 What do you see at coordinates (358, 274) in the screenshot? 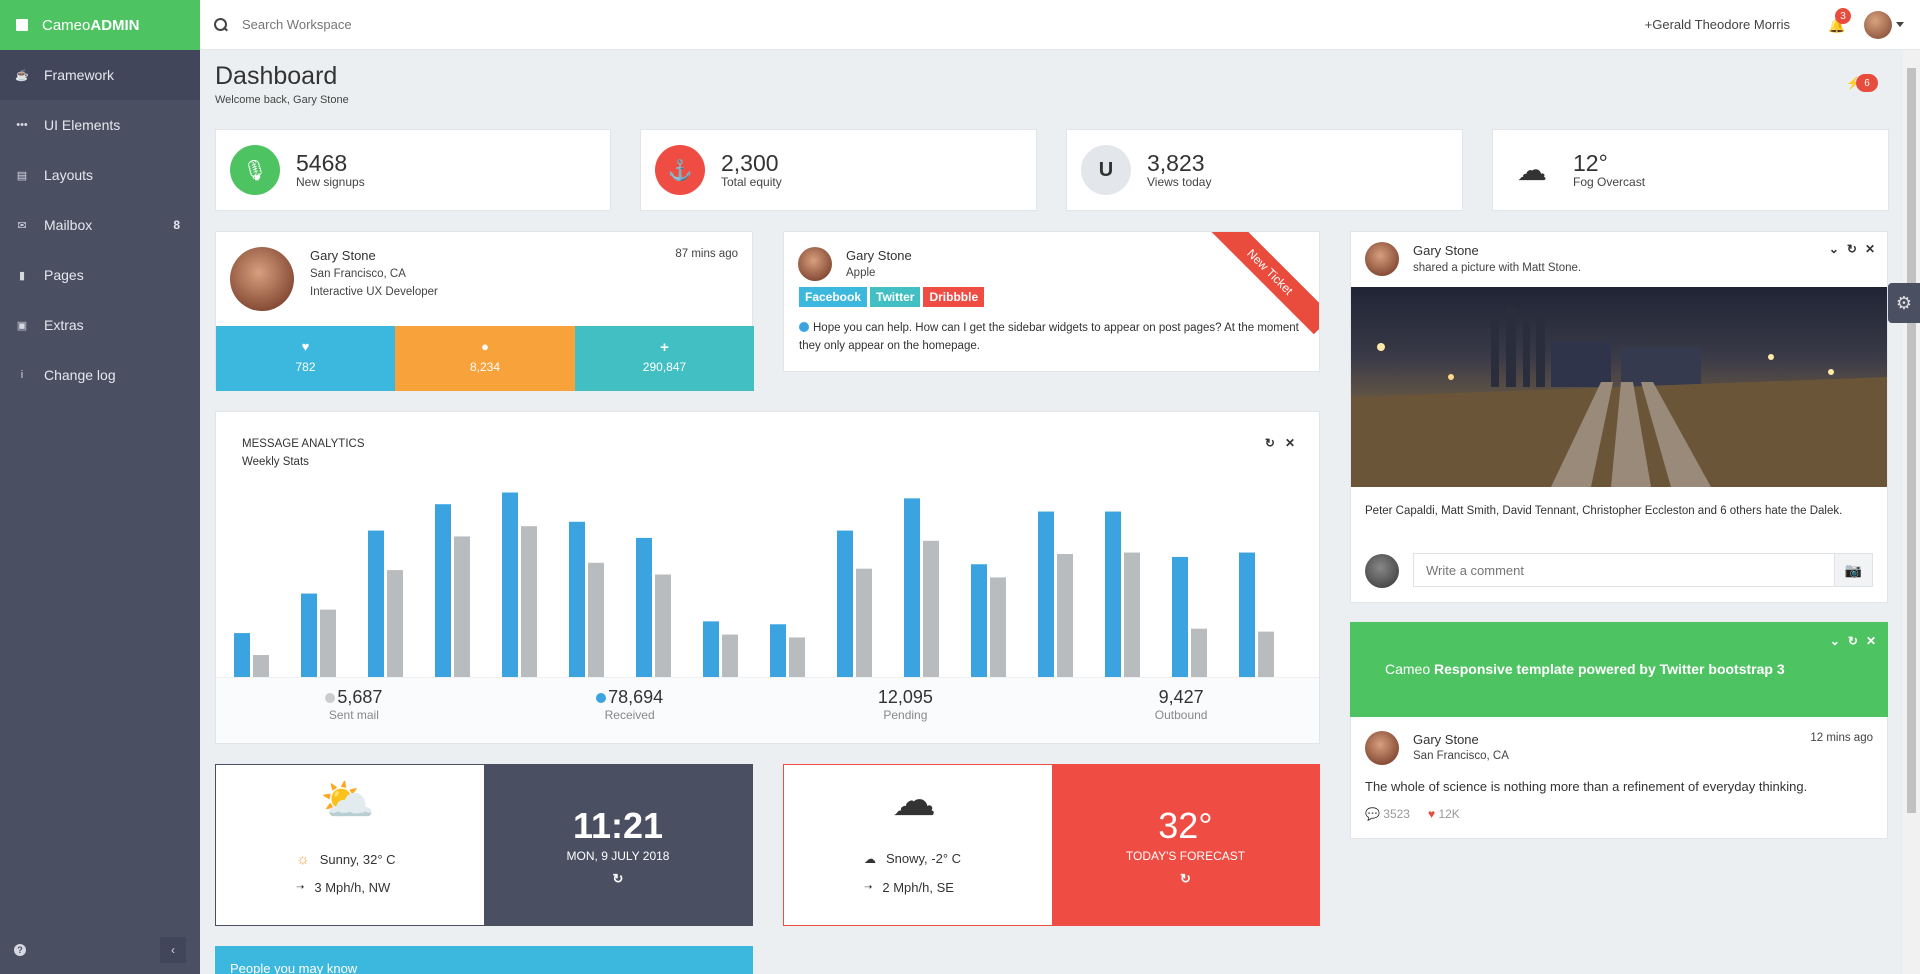
I see `profile-location: San Francisco, CA` at bounding box center [358, 274].